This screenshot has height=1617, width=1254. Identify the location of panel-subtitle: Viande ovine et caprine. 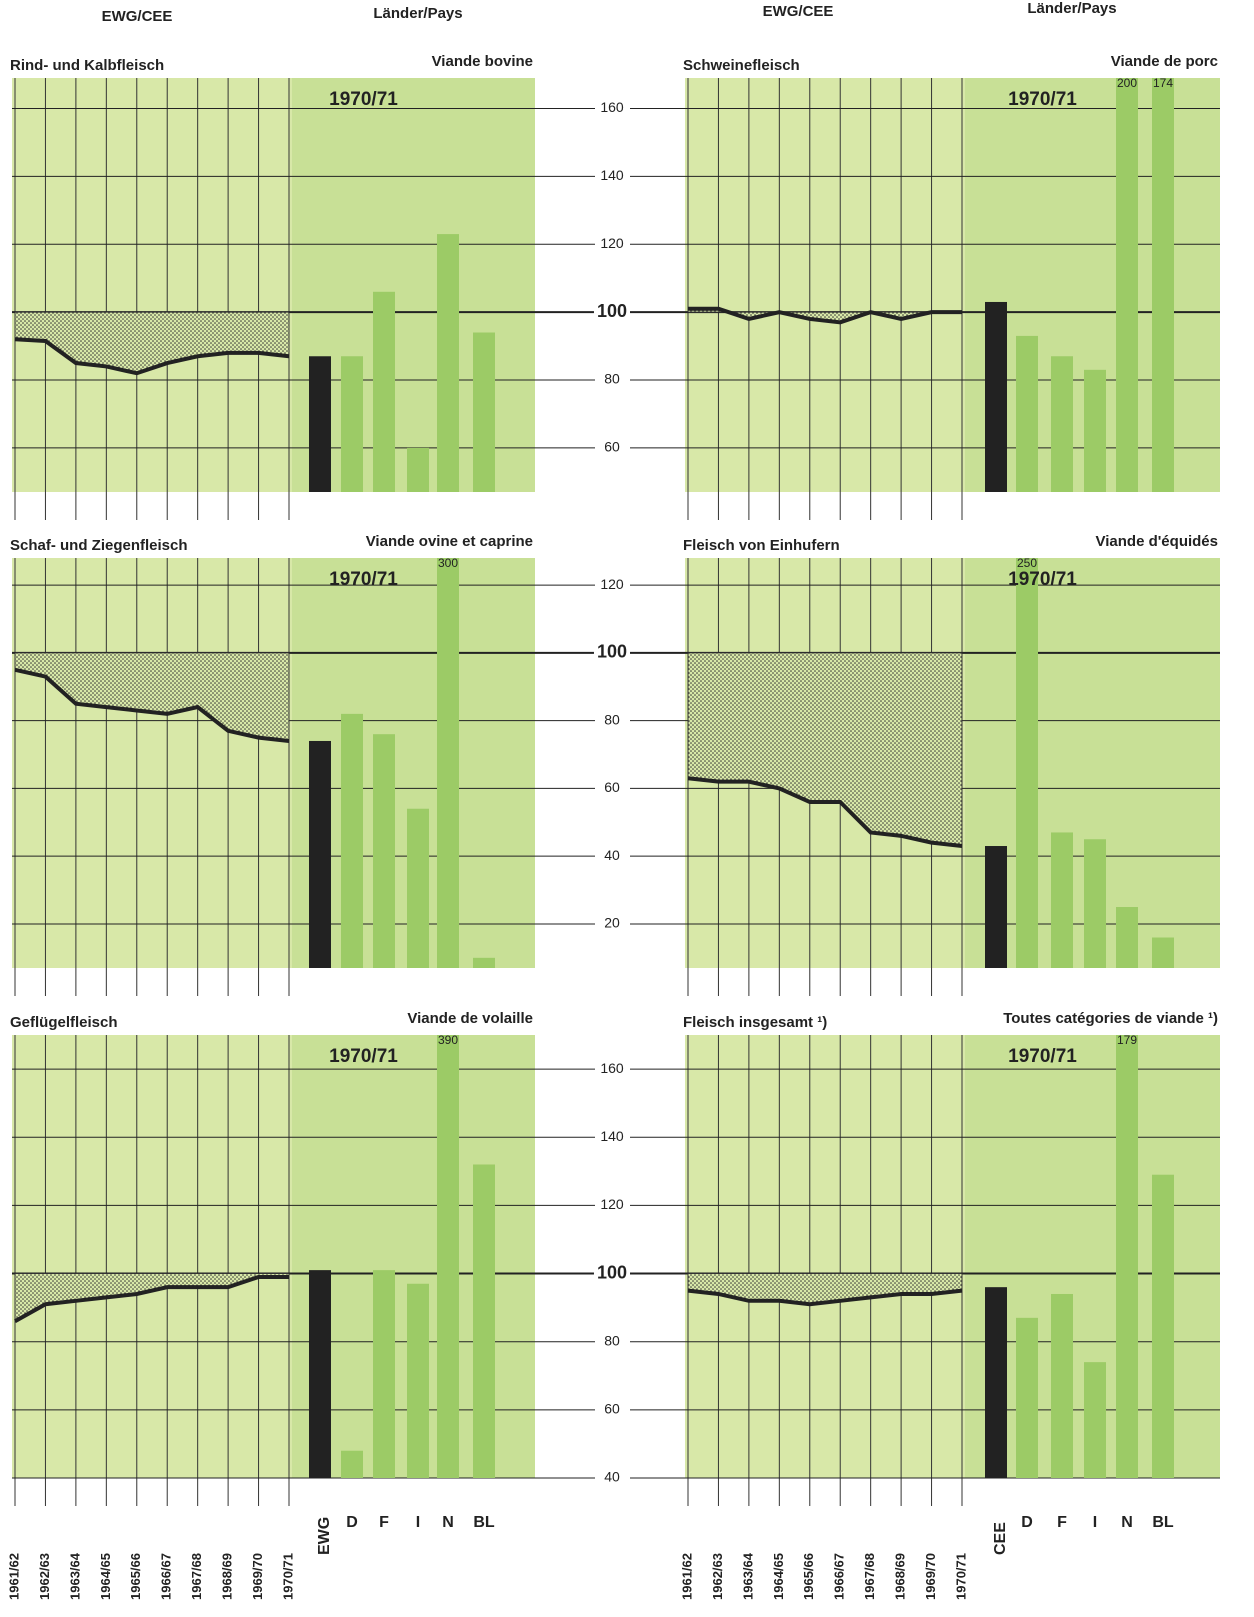
(449, 541).